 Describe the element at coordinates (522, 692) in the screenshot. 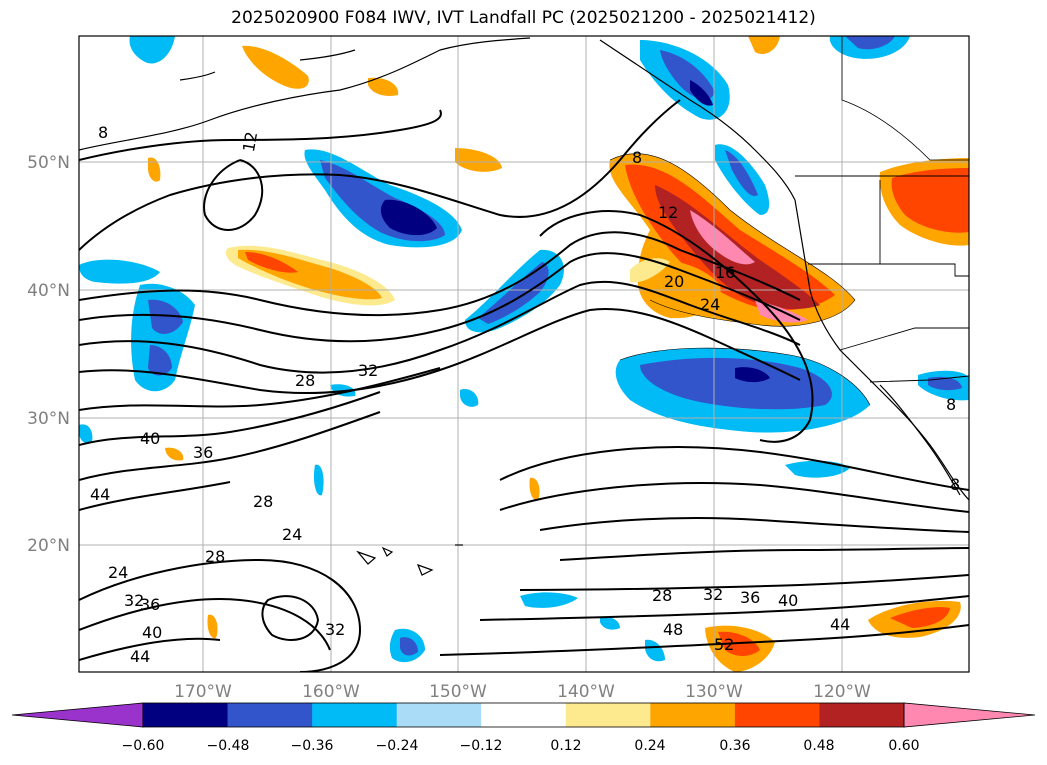

I see `longitude-labels: 170°W 160°W 150°W 140°W 130°W 120°W` at that location.